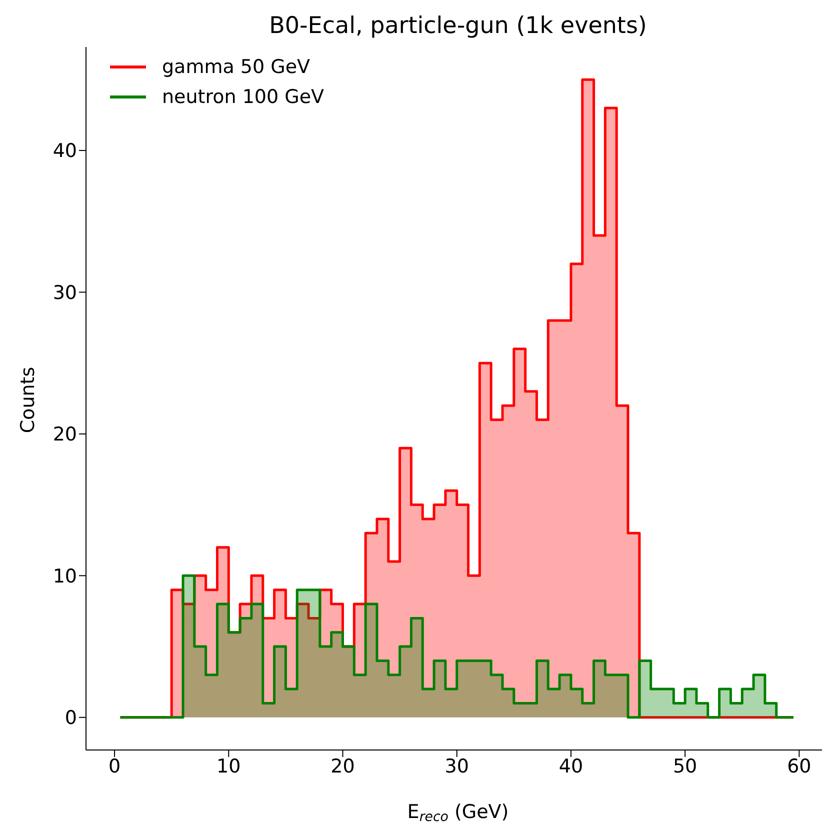  What do you see at coordinates (64, 576) in the screenshot?
I see `y-tick-label: 10` at bounding box center [64, 576].